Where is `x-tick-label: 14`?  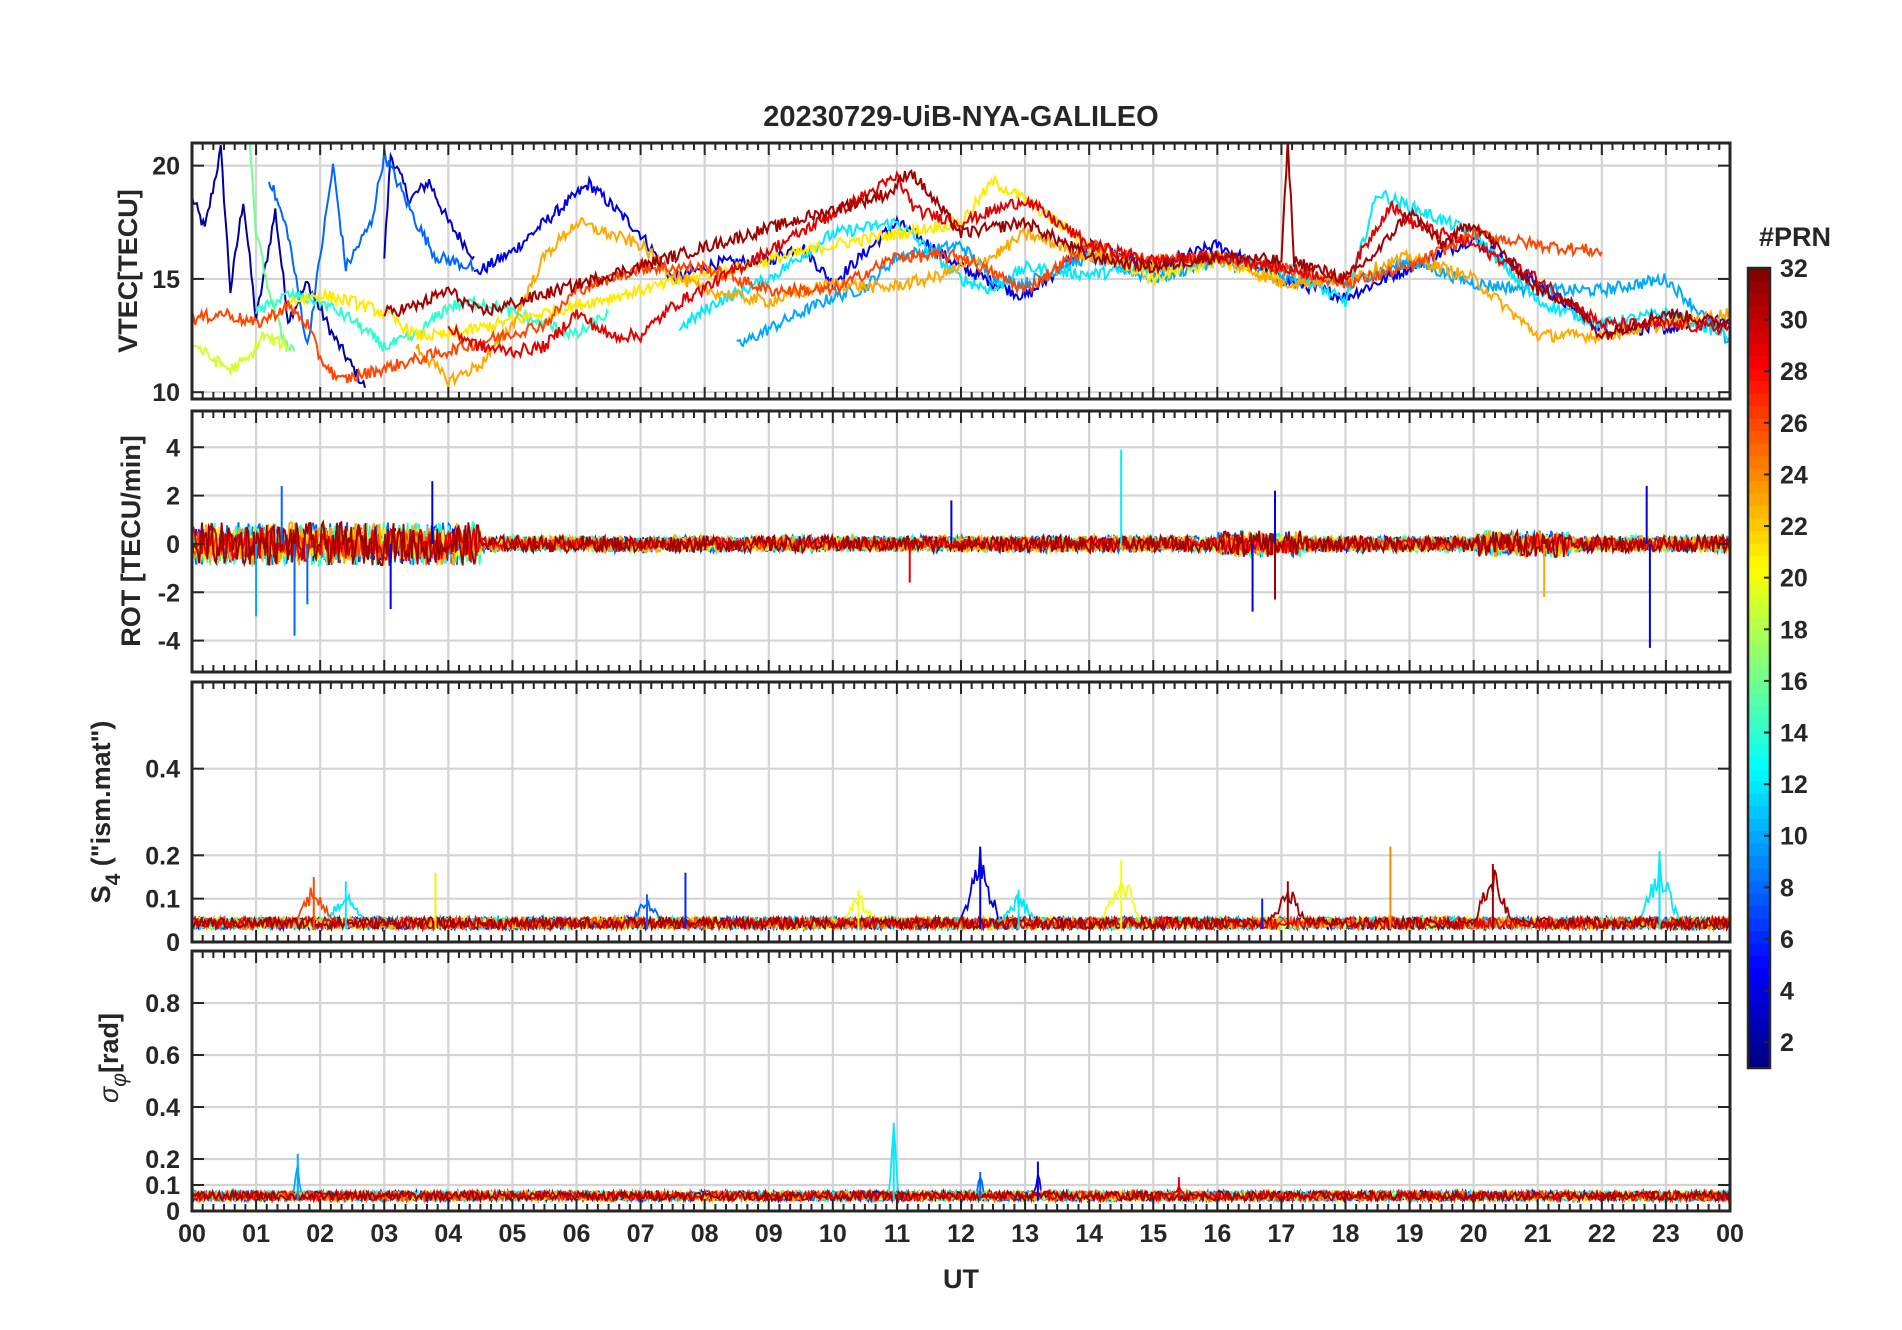
x-tick-label: 14 is located at coordinates (1089, 1234).